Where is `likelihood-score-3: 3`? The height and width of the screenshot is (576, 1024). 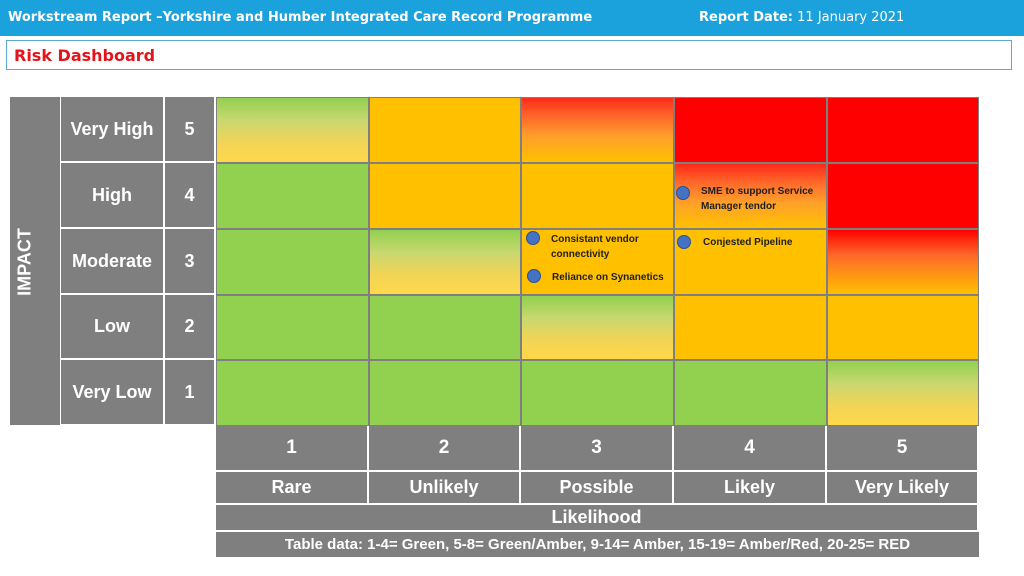 likelihood-score-3: 3 is located at coordinates (597, 449).